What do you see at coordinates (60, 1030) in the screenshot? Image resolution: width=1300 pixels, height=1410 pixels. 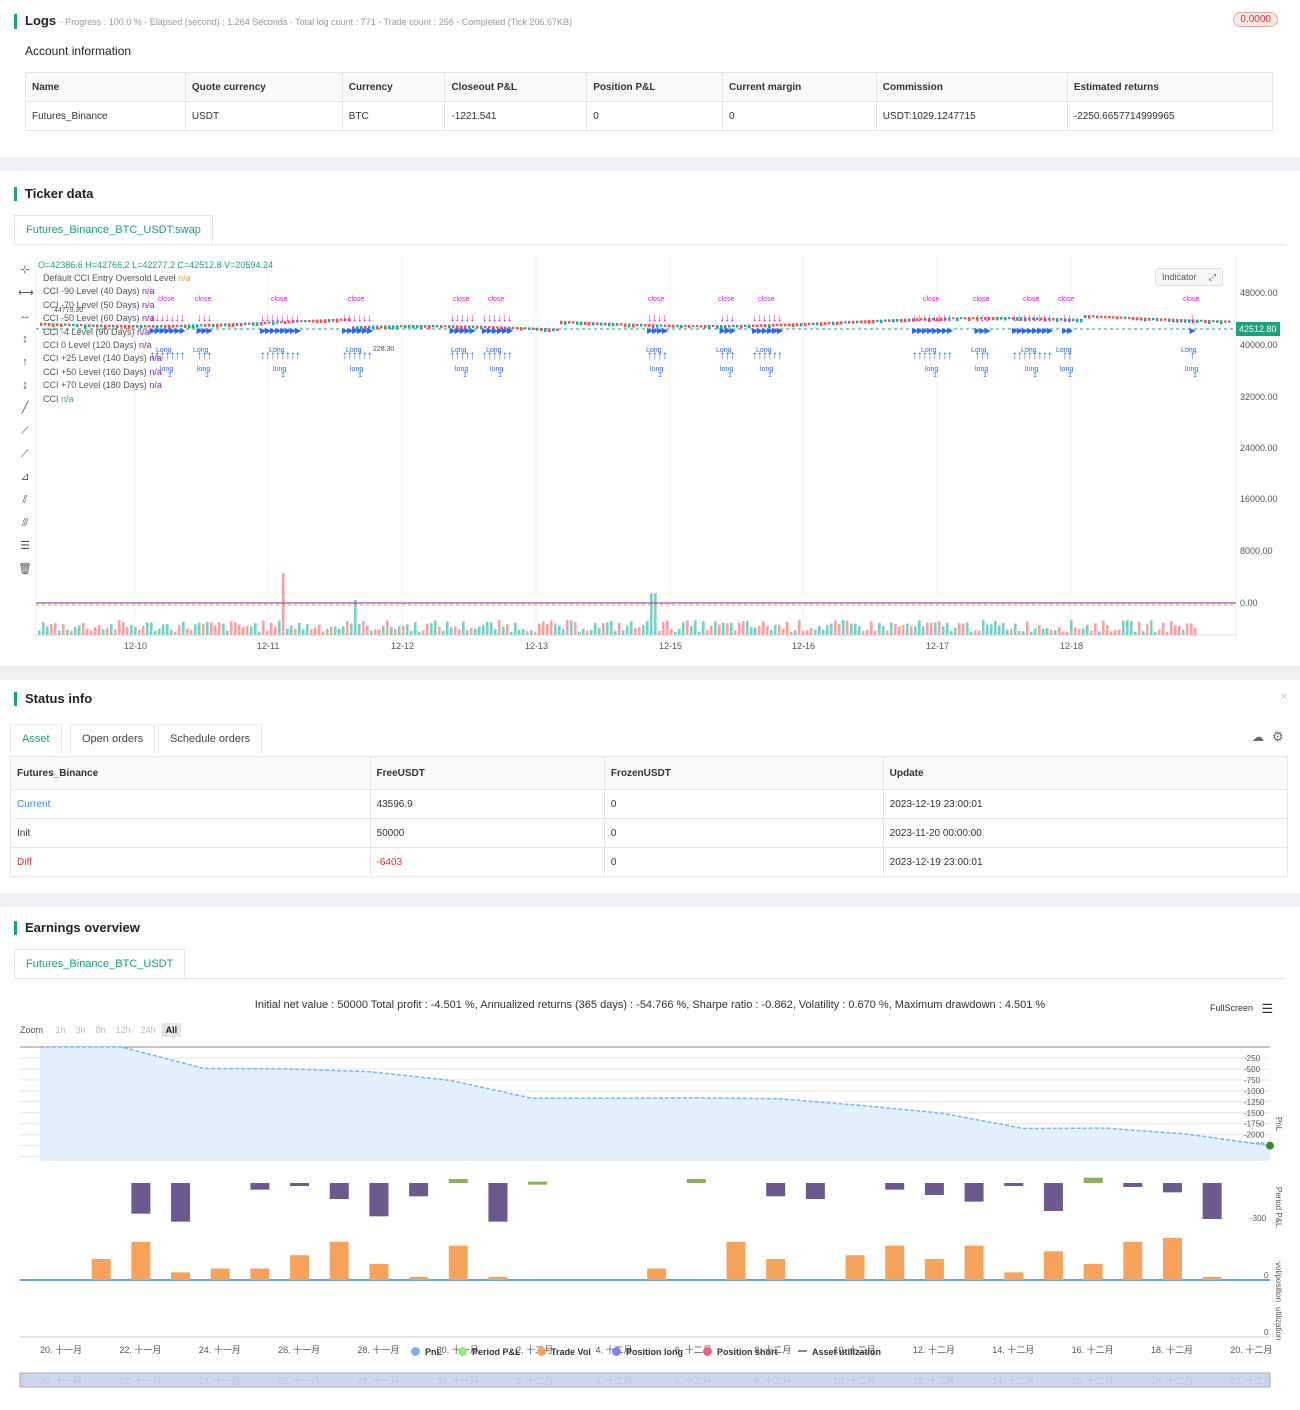 I see `zoom-1h: 1h` at bounding box center [60, 1030].